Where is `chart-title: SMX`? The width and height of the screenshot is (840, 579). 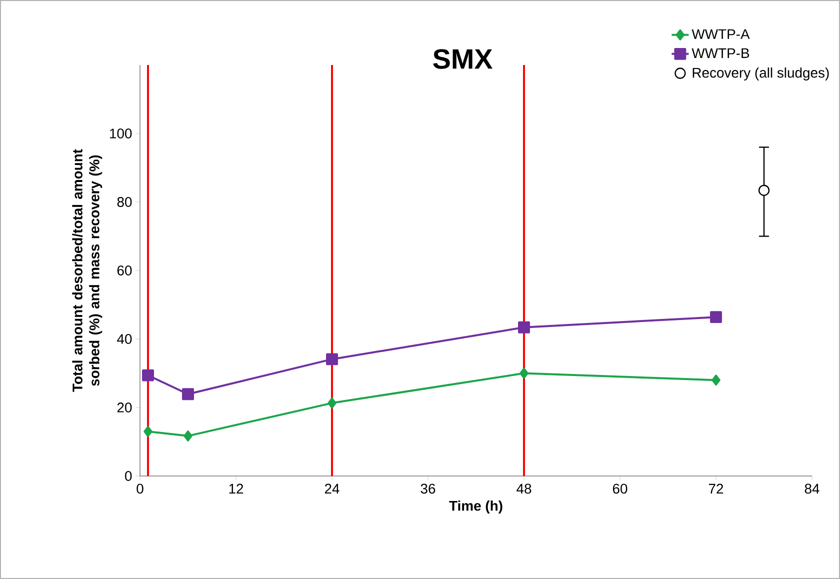
chart-title: SMX is located at coordinates (463, 59).